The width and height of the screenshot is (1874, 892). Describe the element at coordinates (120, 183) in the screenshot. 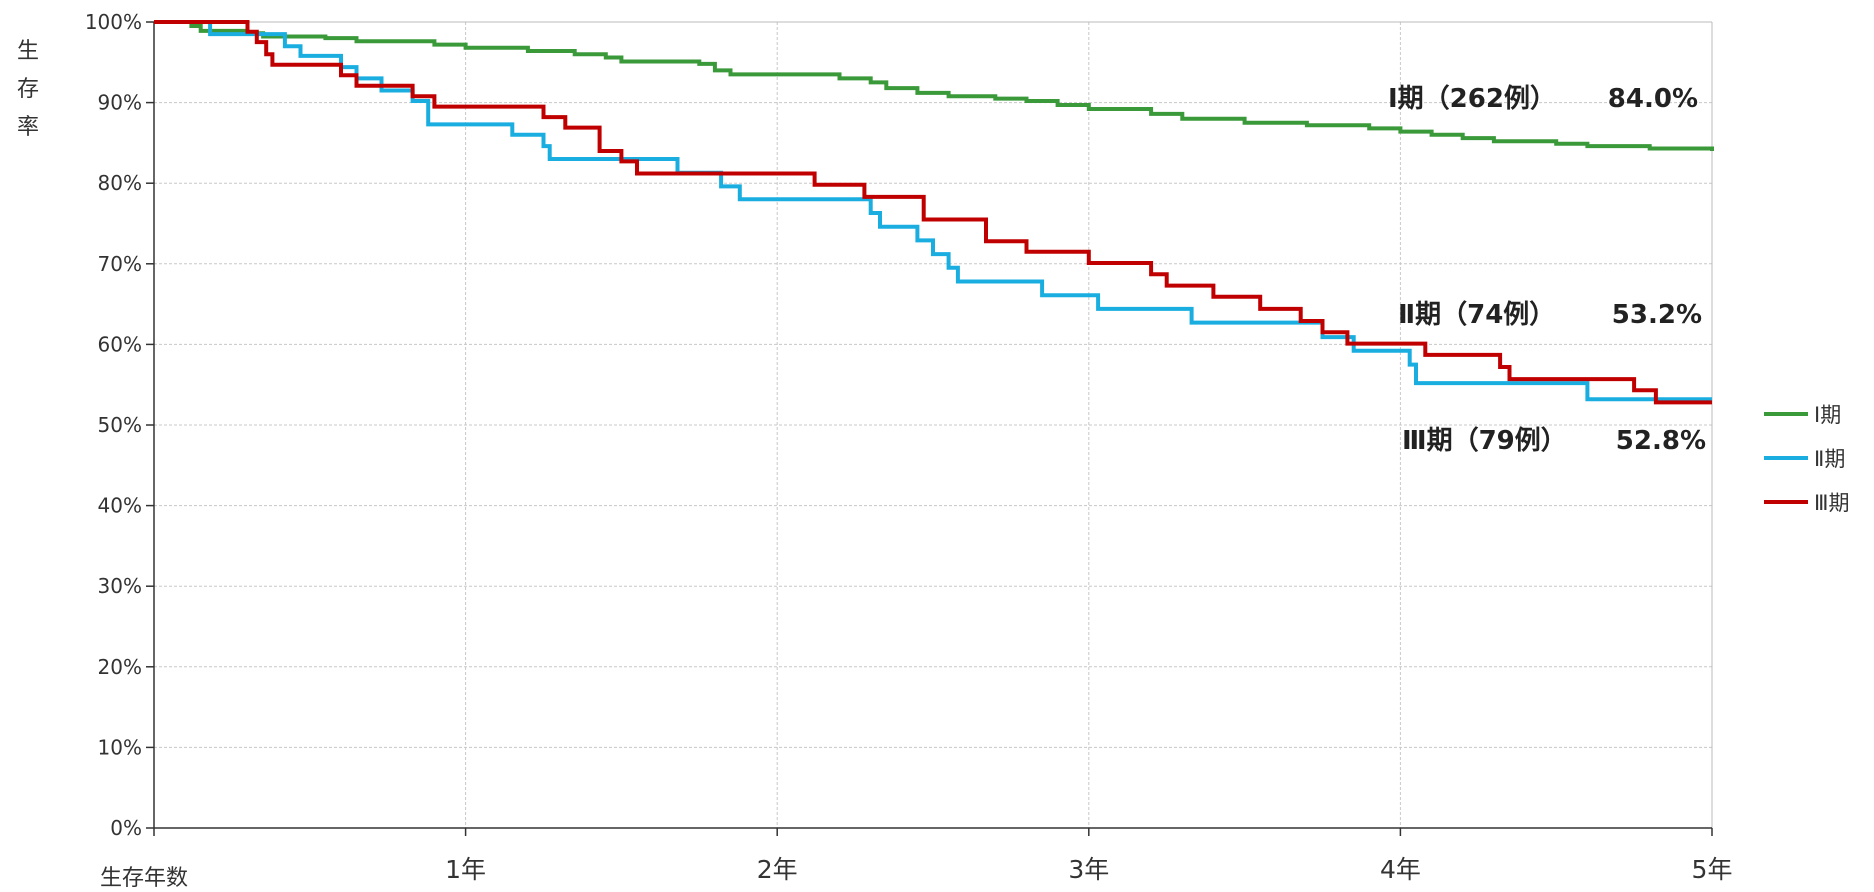

I see `y-tick-label: 80%` at that location.